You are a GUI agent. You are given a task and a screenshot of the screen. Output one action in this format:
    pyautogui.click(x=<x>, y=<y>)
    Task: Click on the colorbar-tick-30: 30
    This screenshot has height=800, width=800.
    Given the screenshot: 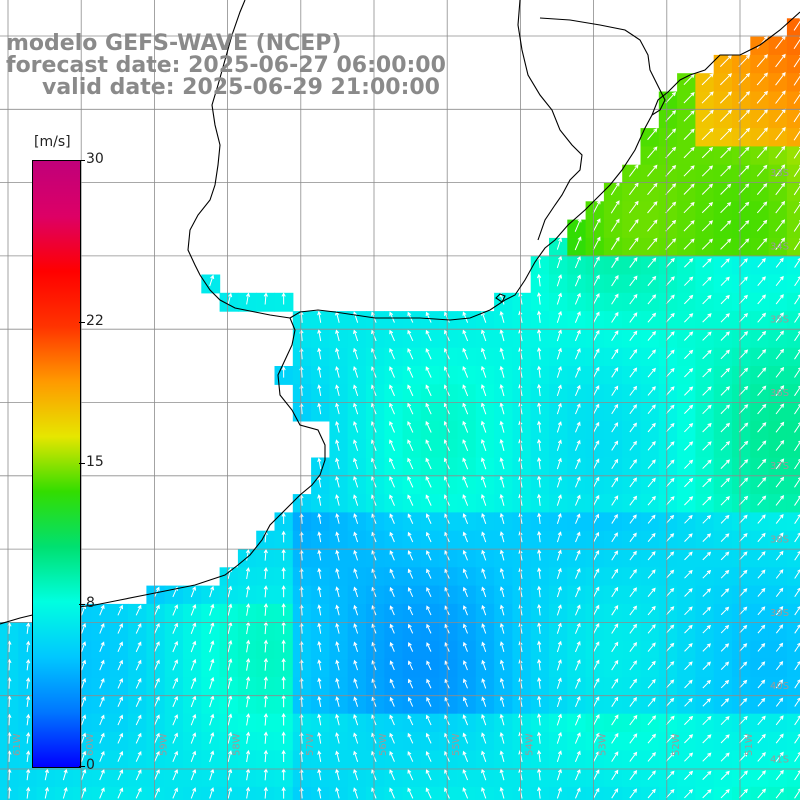 What is the action you would take?
    pyautogui.click(x=95, y=159)
    